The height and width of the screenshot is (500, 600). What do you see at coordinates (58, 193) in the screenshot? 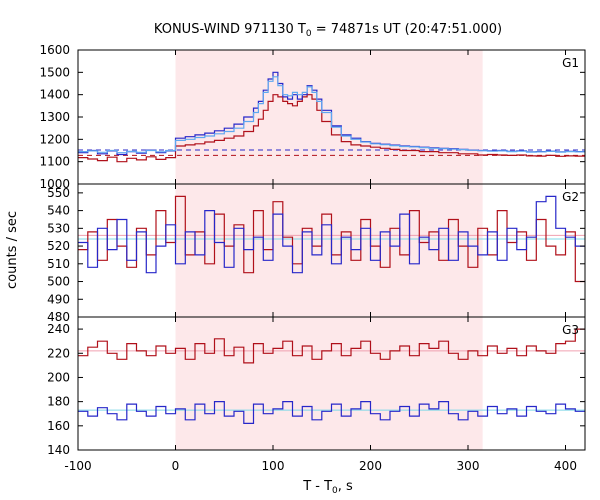
I see `y-tick-label: 550` at bounding box center [58, 193].